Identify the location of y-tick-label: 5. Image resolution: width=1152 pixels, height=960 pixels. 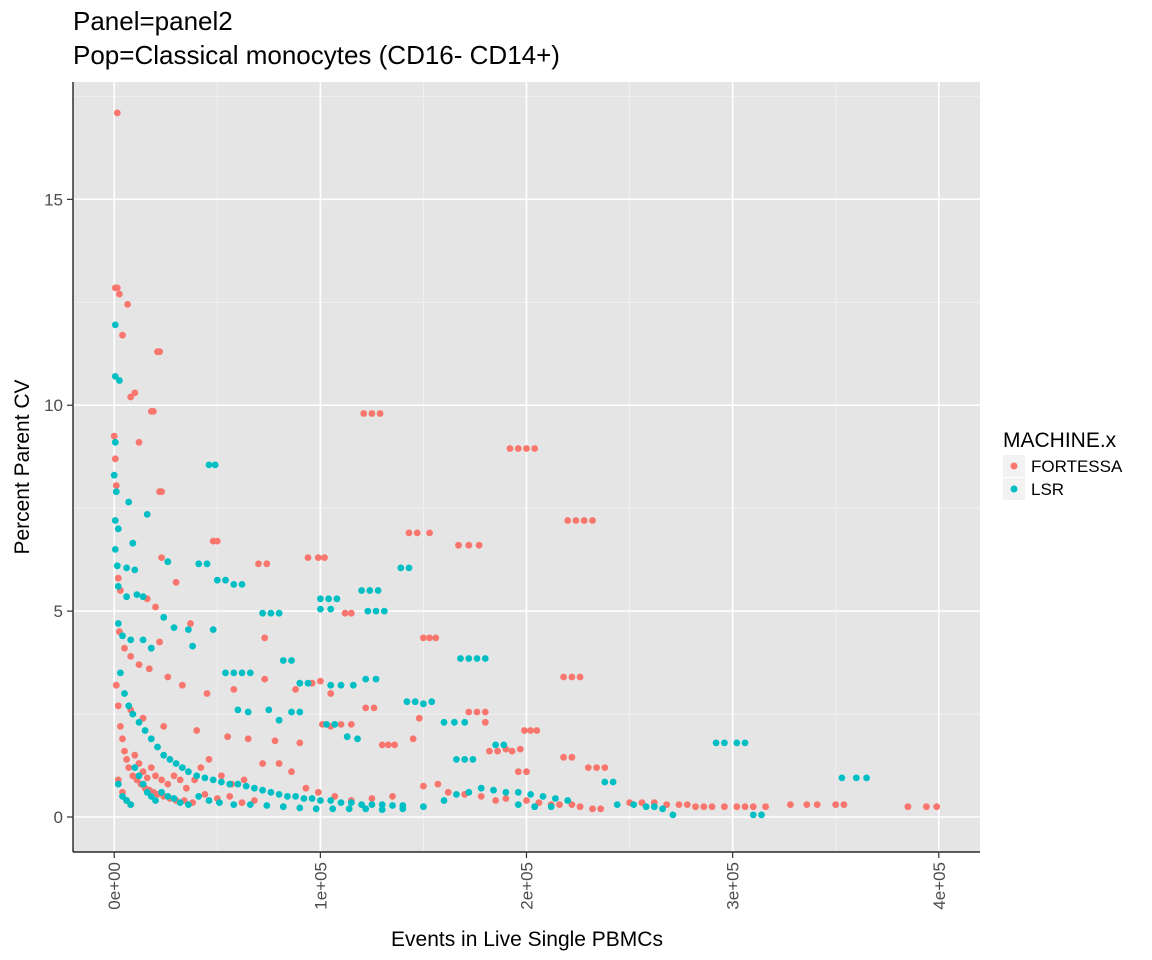
(58, 611).